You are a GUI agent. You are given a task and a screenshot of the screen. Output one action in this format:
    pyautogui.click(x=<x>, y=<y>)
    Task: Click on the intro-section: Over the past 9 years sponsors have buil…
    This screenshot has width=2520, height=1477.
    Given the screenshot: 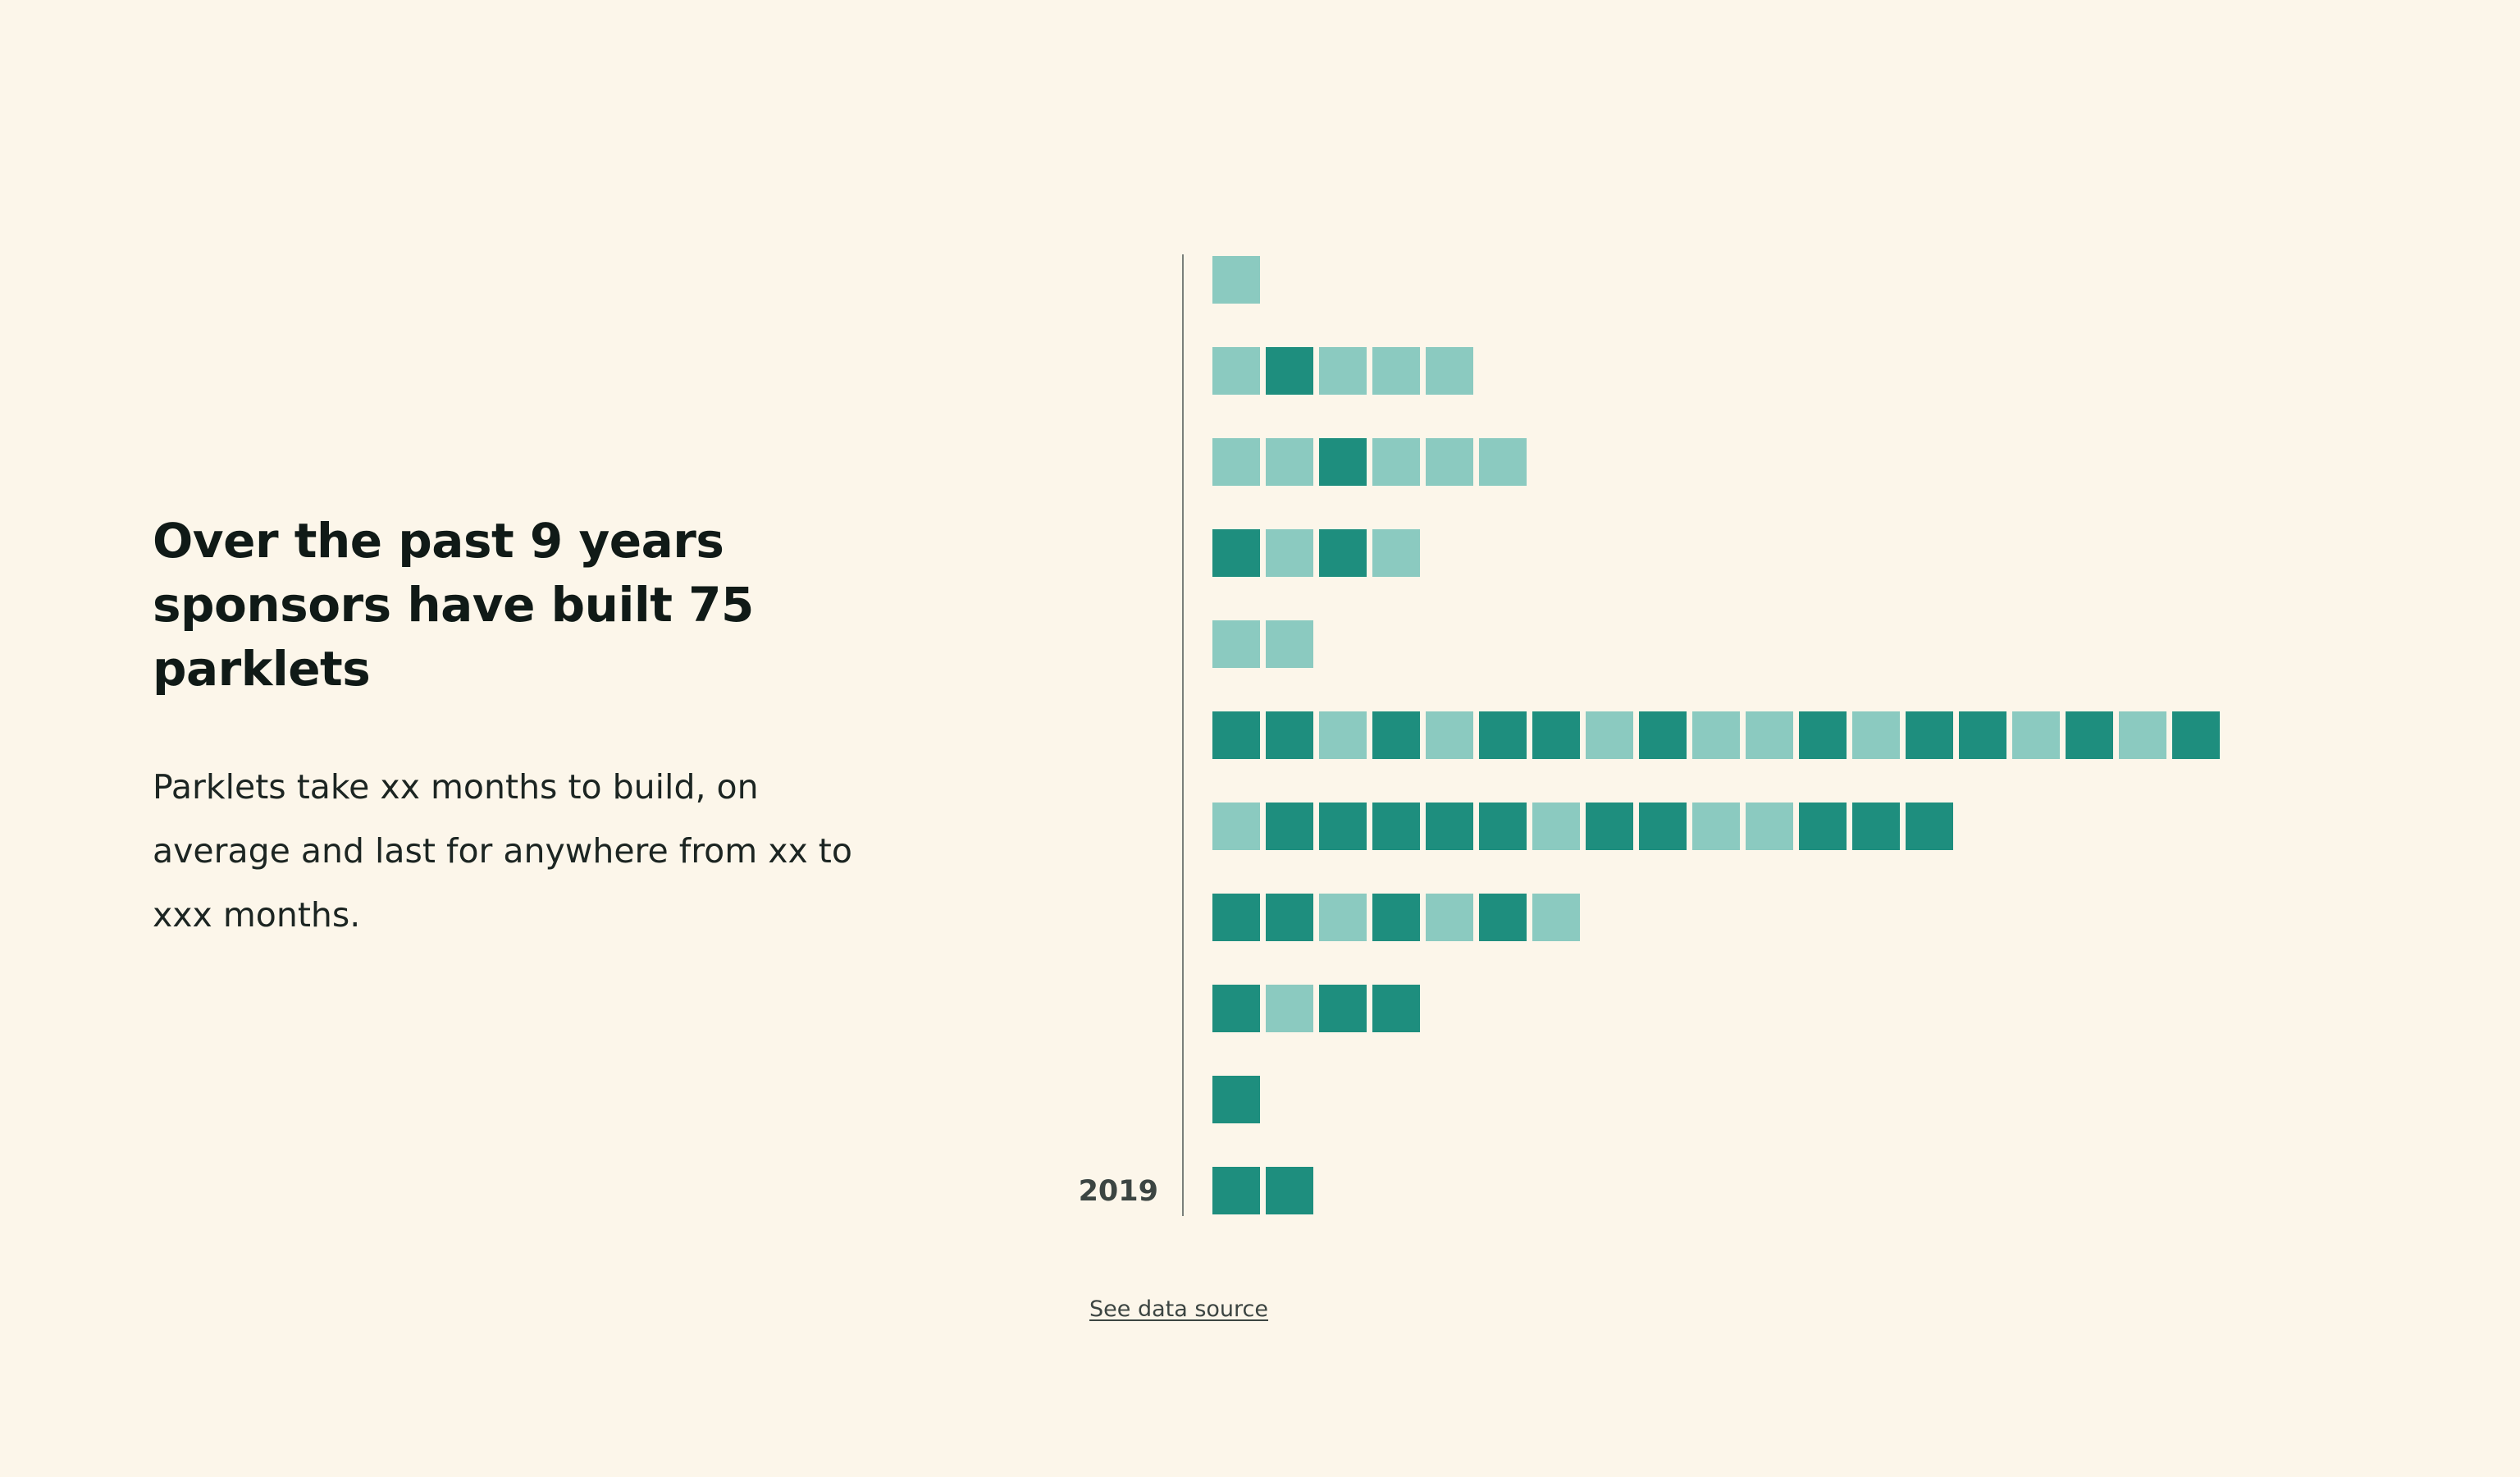 What is the action you would take?
    pyautogui.click(x=522, y=728)
    